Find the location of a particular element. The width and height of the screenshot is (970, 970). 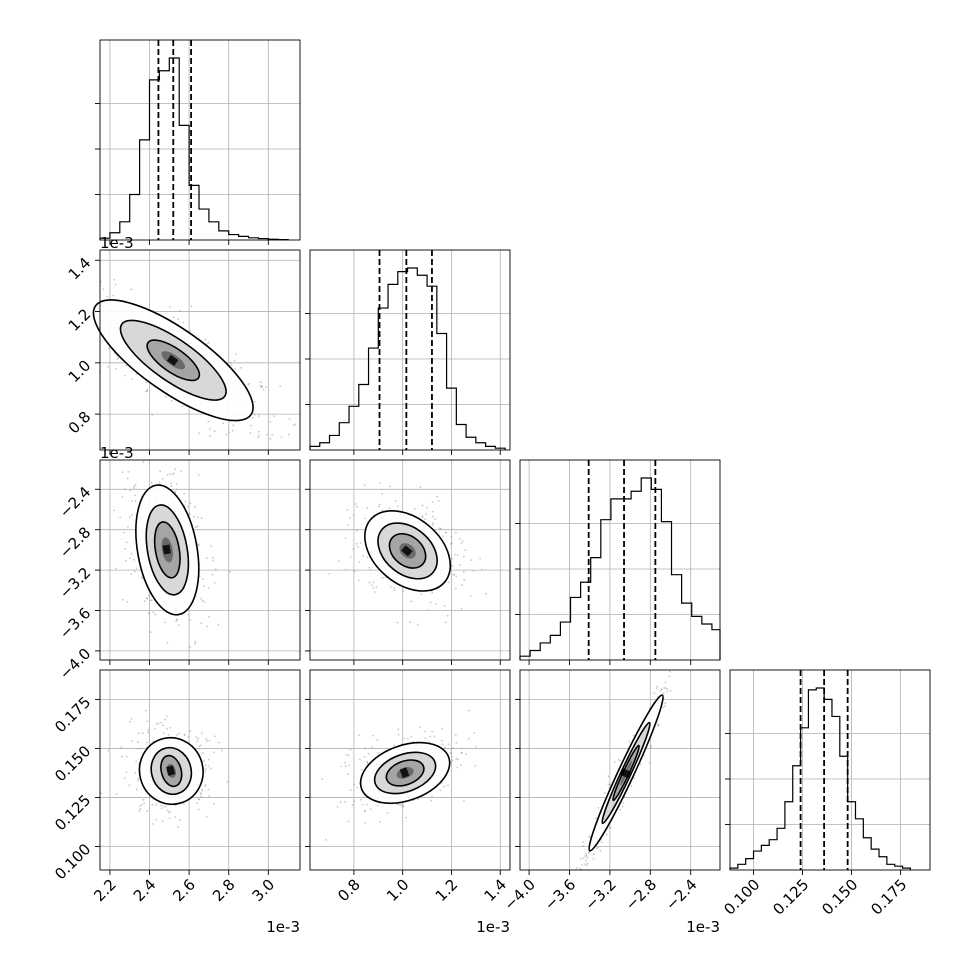

x-tick-label: 0.100 is located at coordinates (741, 897).